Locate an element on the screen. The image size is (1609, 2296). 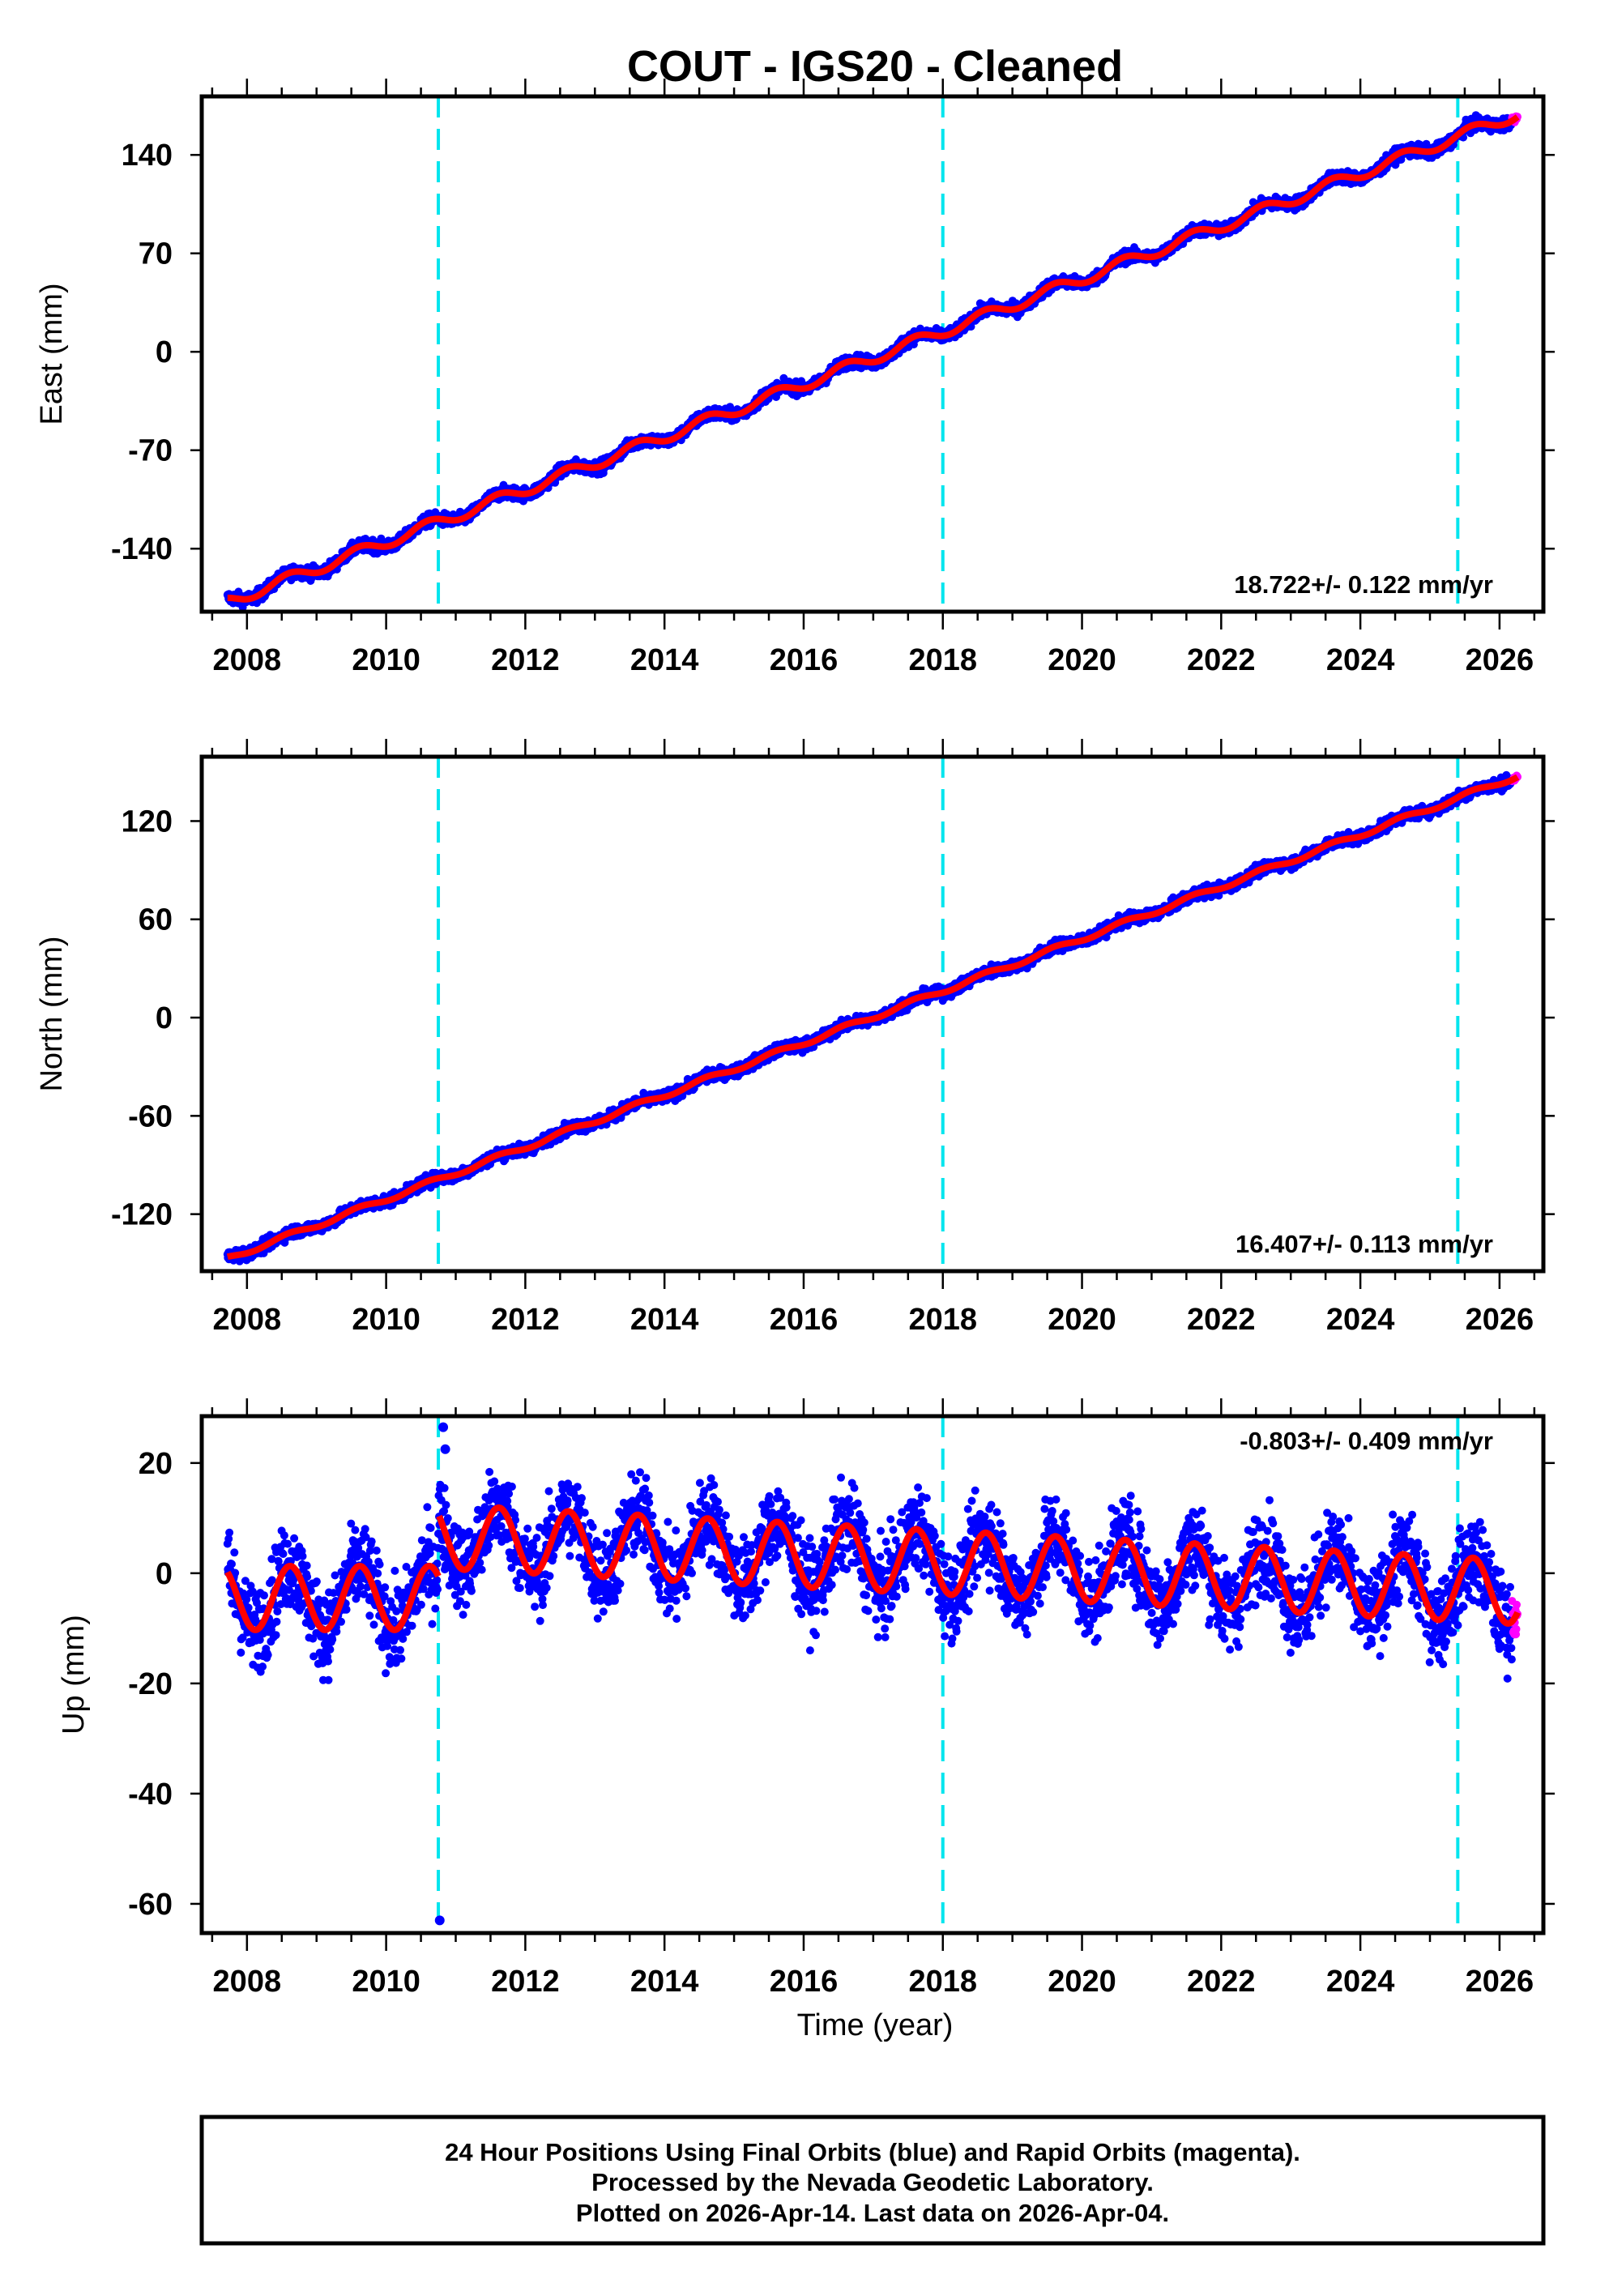
y-axis-title: East (mm) is located at coordinates (52, 354).